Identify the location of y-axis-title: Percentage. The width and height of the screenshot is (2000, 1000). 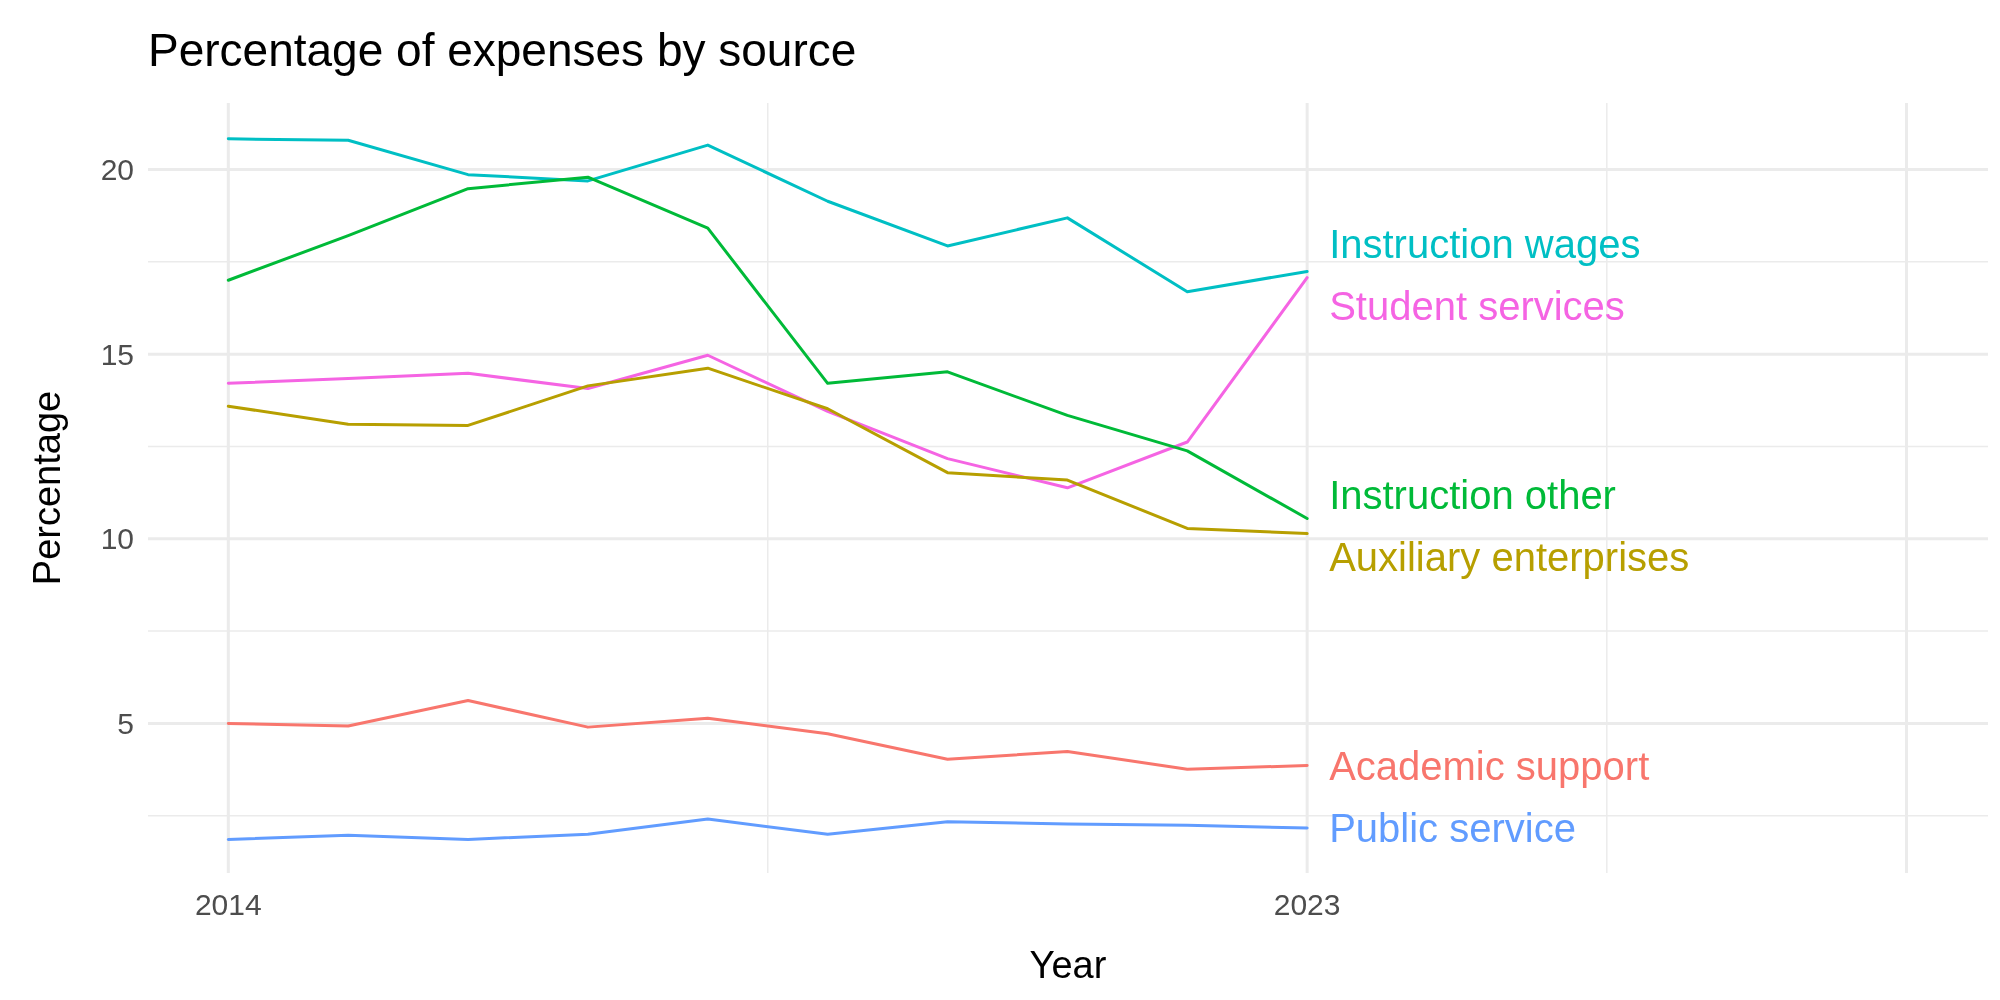
(47, 488).